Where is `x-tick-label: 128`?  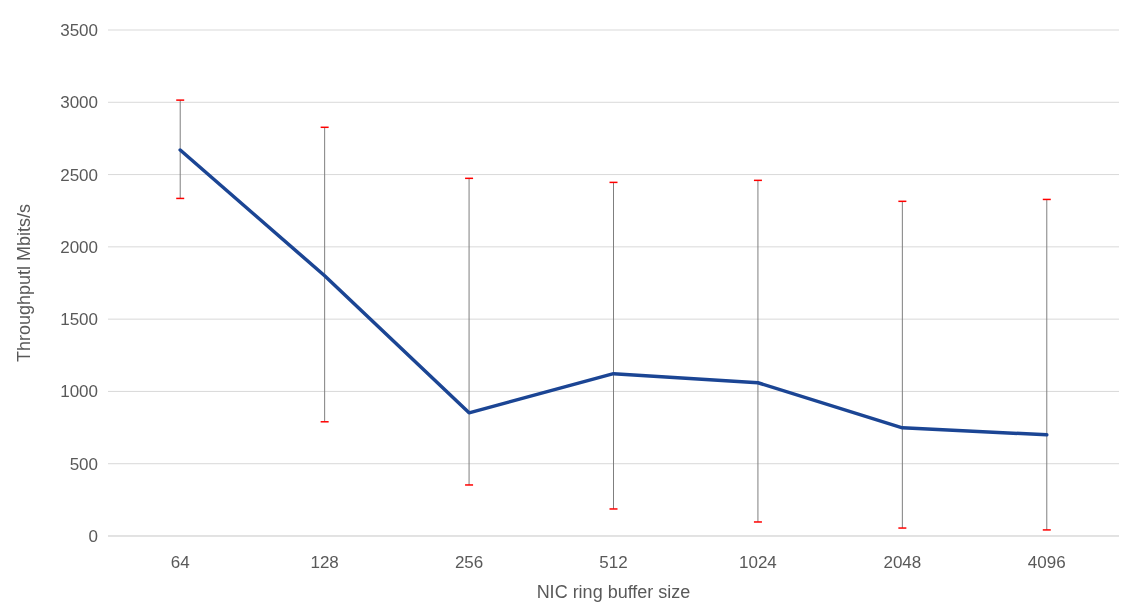 x-tick-label: 128 is located at coordinates (324, 562).